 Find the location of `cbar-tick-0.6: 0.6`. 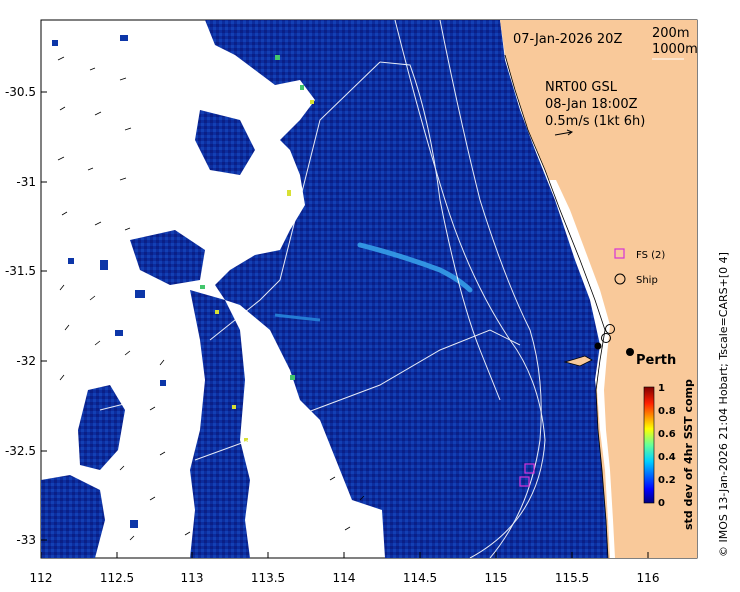

cbar-tick-0.6: 0.6 is located at coordinates (667, 434).